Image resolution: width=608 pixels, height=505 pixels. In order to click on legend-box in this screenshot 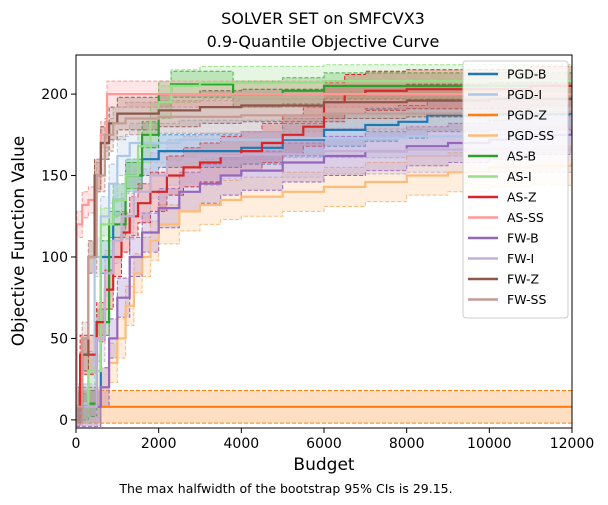, I will do `click(515, 189)`.